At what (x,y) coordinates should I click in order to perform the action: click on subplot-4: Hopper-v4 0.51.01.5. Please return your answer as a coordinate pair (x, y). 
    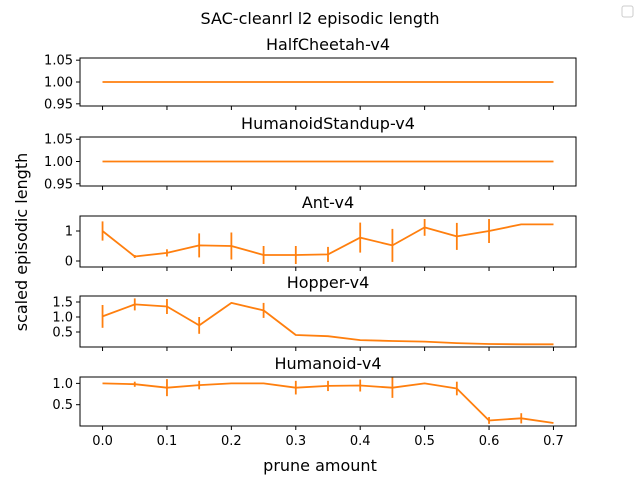
    Looking at the image, I should click on (314, 312).